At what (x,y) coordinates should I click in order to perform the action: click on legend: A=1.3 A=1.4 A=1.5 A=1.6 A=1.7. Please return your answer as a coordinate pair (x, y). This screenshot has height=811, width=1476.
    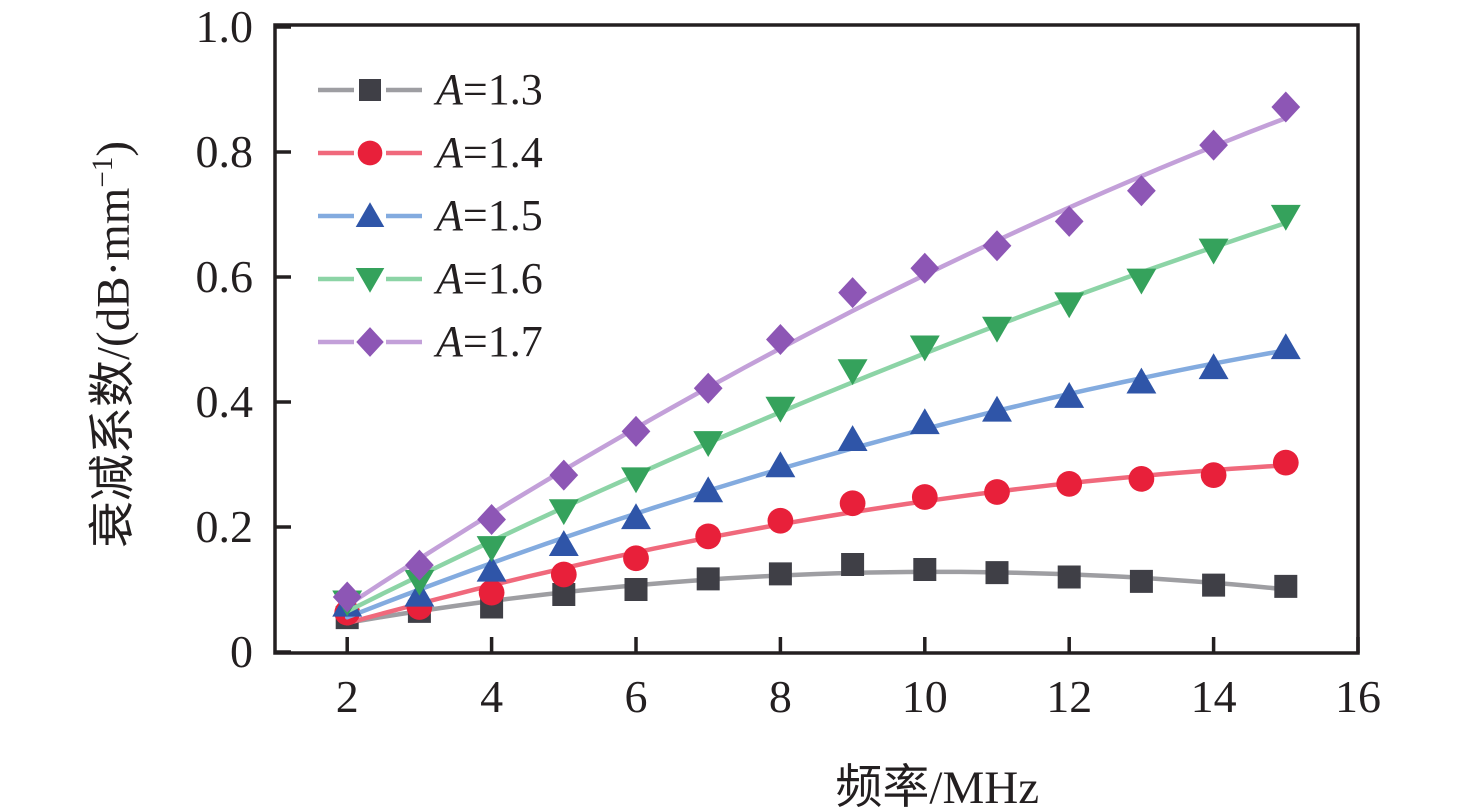
    Looking at the image, I should click on (430, 215).